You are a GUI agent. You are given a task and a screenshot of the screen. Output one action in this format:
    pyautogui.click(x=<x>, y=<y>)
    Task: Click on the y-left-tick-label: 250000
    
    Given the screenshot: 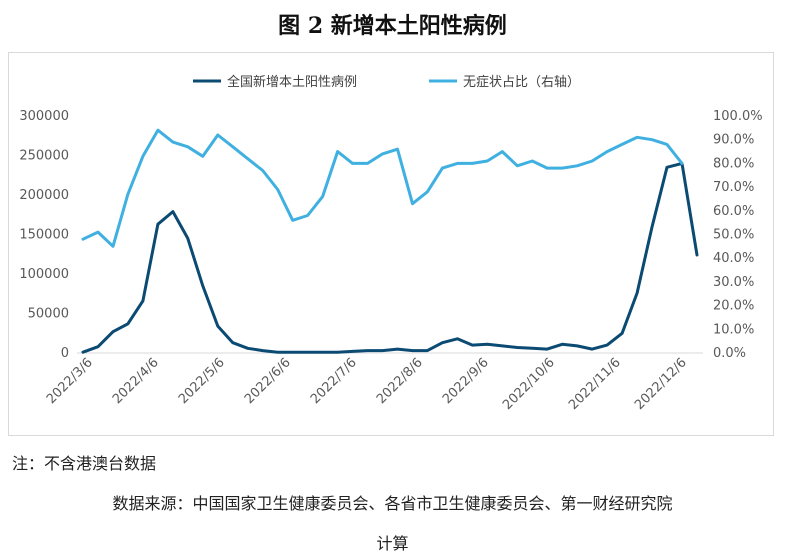 What is the action you would take?
    pyautogui.click(x=44, y=156)
    